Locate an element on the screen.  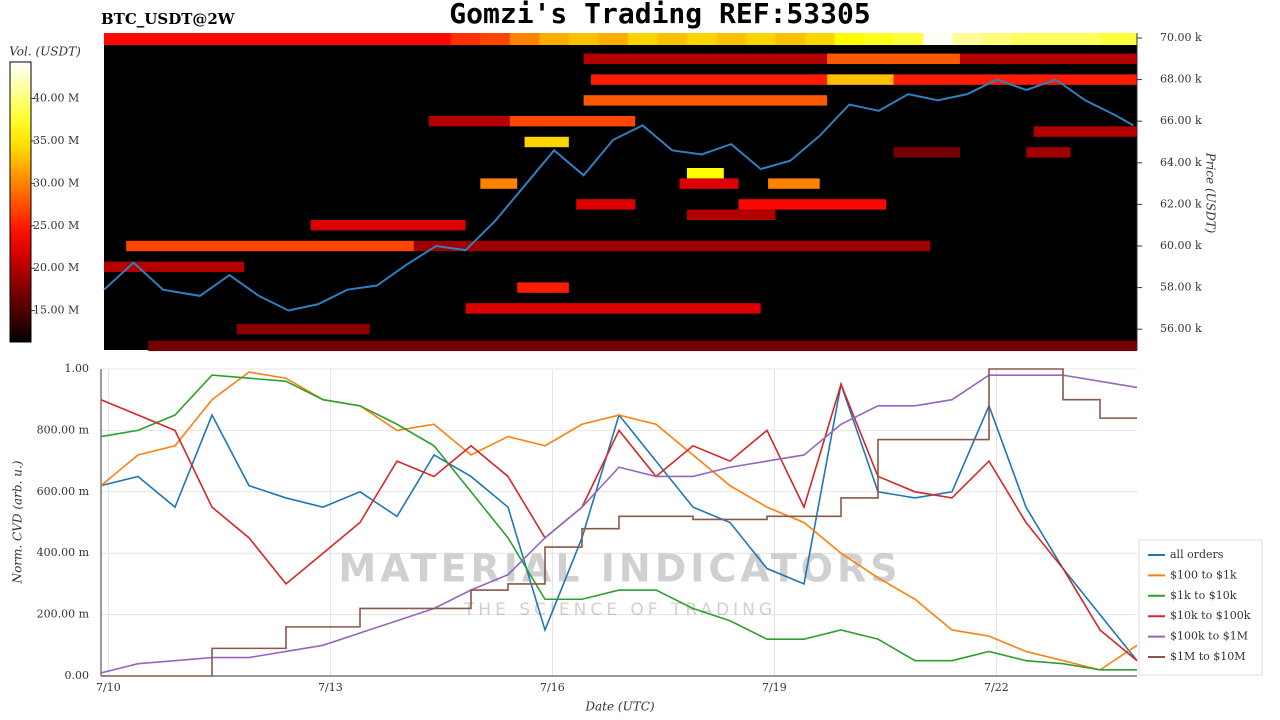
x-tick-label: 7/19 is located at coordinates (774, 687).